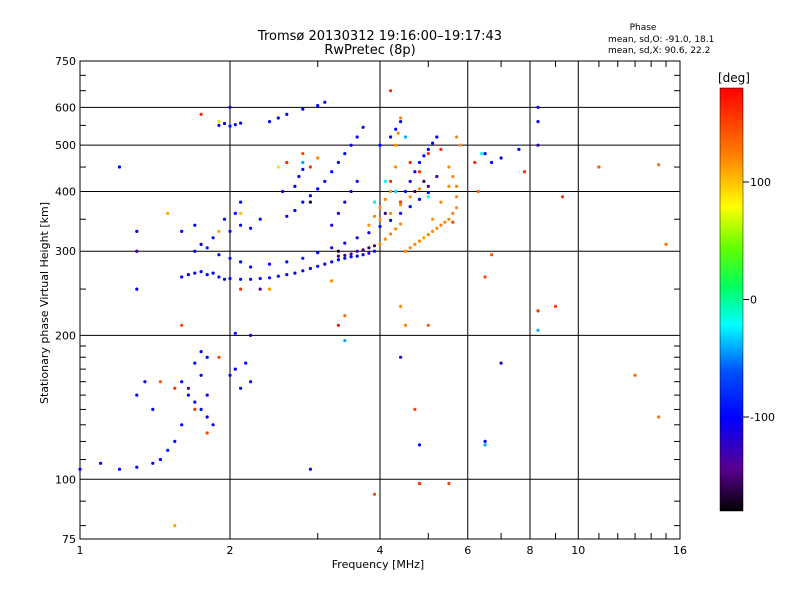  I want to click on y-tick-label: 750, so click(65, 61).